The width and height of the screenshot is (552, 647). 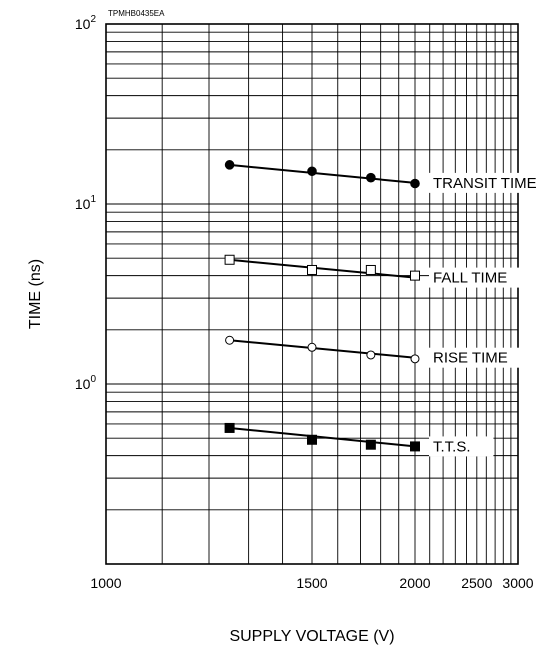 I want to click on series-label: FALL TIME, so click(x=470, y=278).